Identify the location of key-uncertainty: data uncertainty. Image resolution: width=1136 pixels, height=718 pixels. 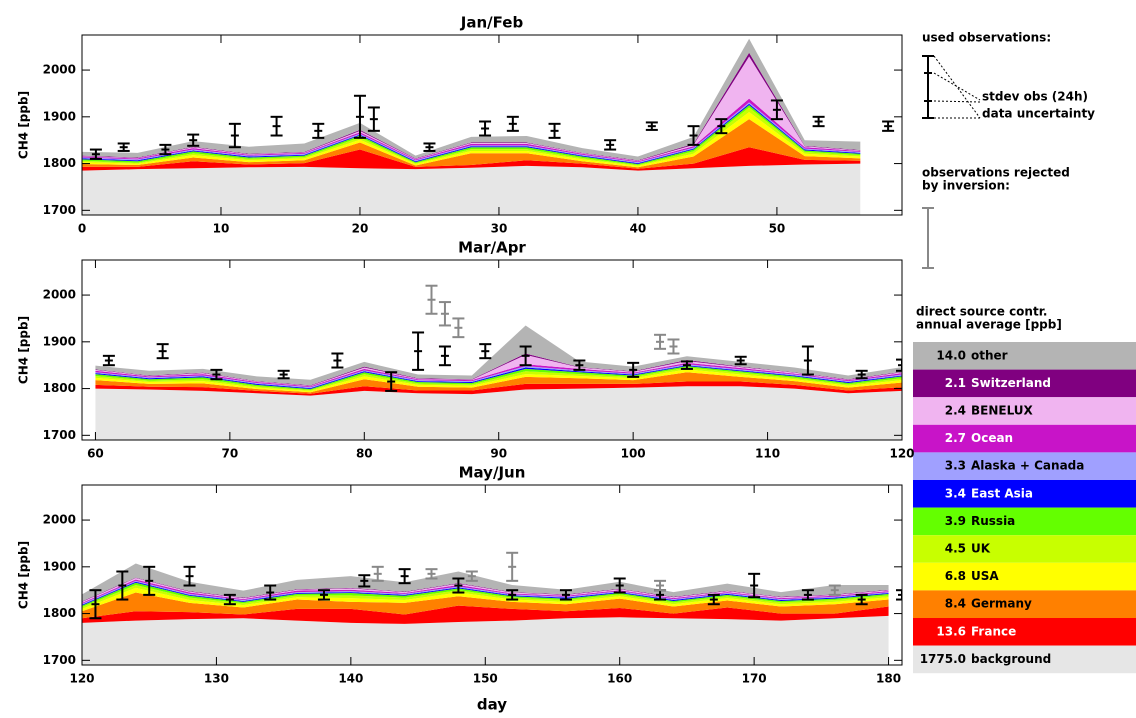
(1038, 114).